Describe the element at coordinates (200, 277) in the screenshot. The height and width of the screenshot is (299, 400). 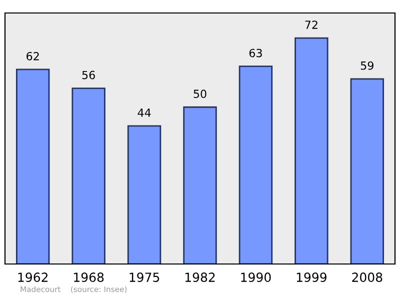
I see `x-tick-label: 1982` at that location.